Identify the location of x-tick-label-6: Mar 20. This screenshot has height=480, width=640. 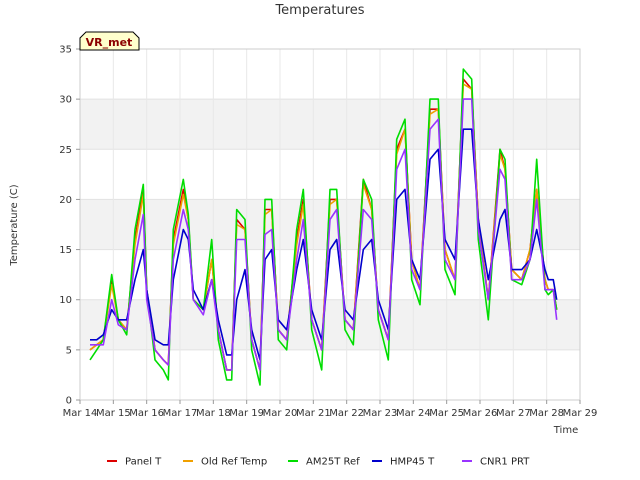
(280, 413).